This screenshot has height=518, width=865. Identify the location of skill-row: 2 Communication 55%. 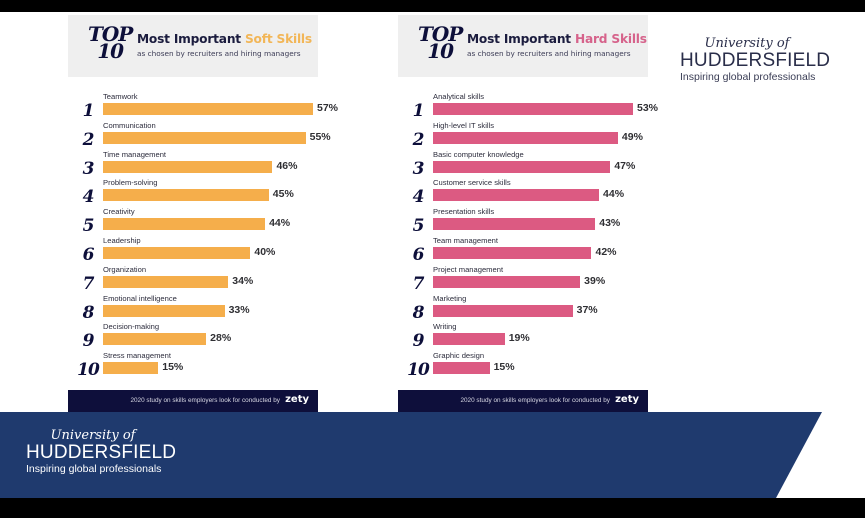
(199, 135).